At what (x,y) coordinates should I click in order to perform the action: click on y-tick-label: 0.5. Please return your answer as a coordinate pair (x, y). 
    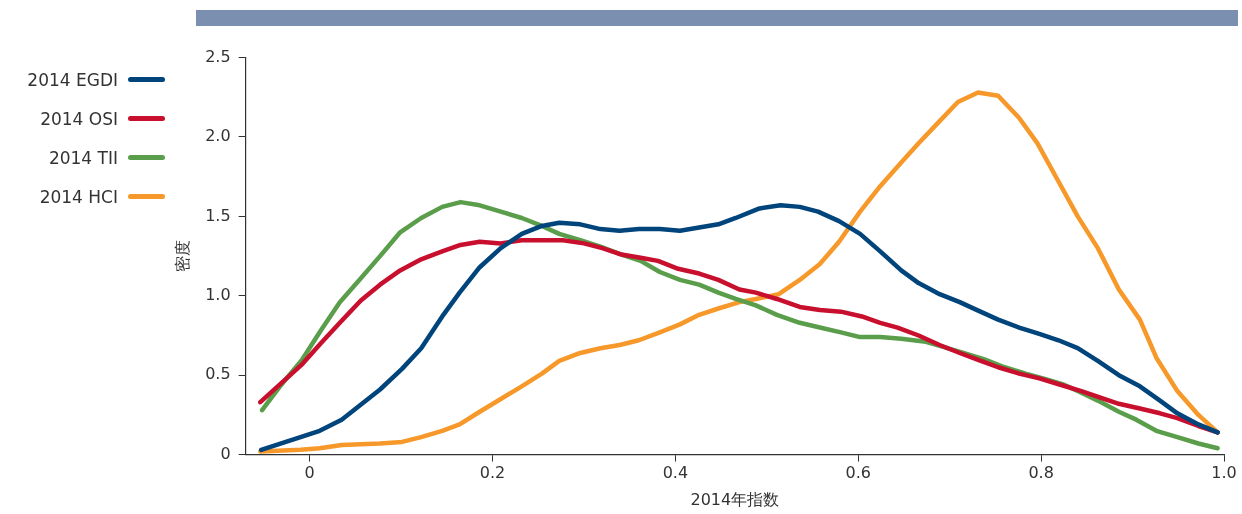
    Looking at the image, I should click on (218, 374).